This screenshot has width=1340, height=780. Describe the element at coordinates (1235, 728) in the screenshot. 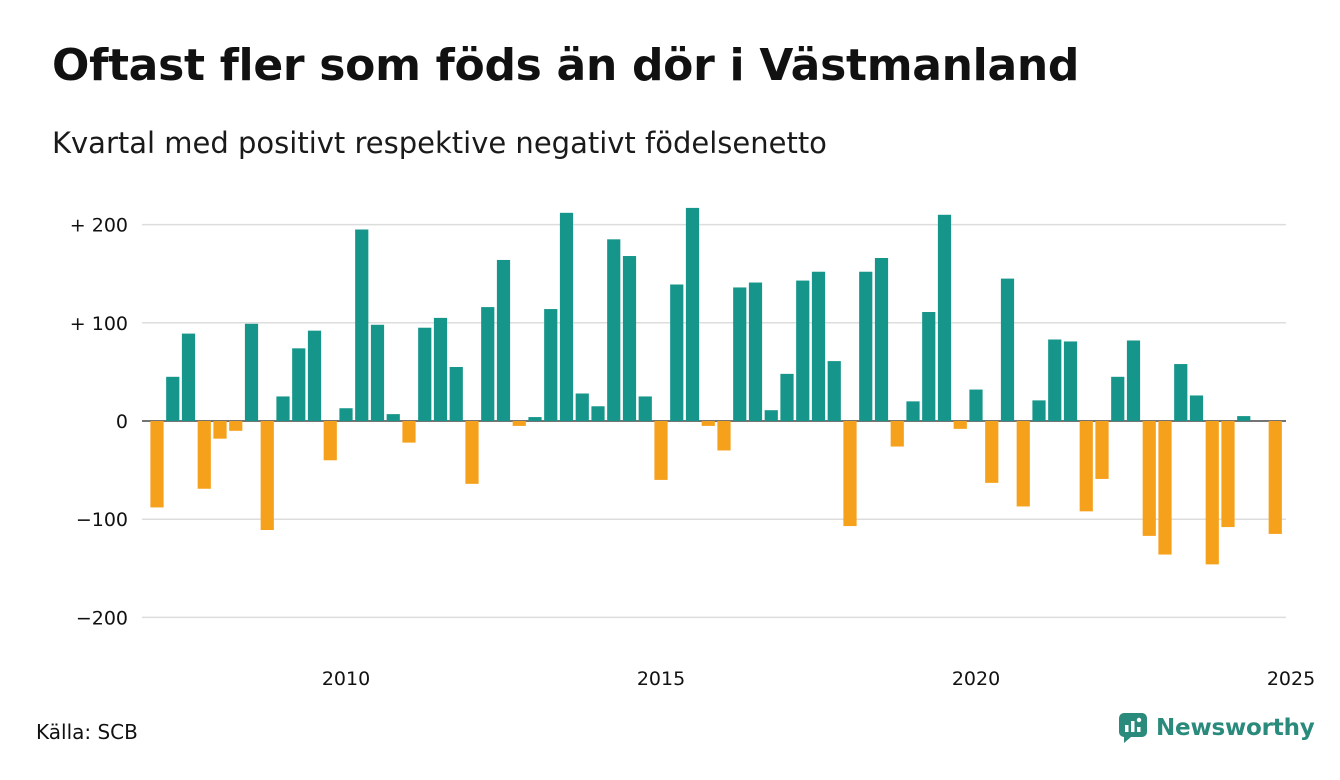

I see `brand-name: Newsworthy` at that location.